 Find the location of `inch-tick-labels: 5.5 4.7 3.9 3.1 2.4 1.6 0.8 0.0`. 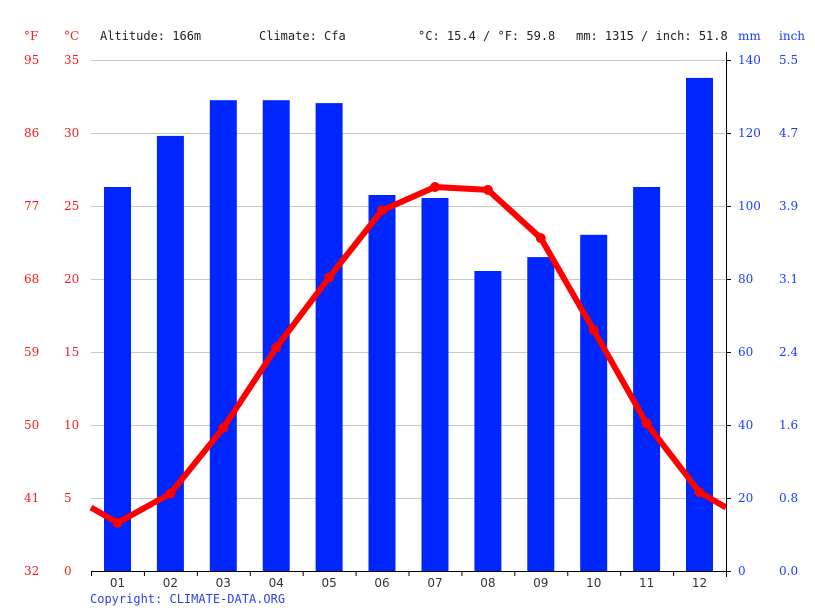

inch-tick-labels: 5.5 4.7 3.9 3.1 2.4 1.6 0.8 0.0 is located at coordinates (788, 315).